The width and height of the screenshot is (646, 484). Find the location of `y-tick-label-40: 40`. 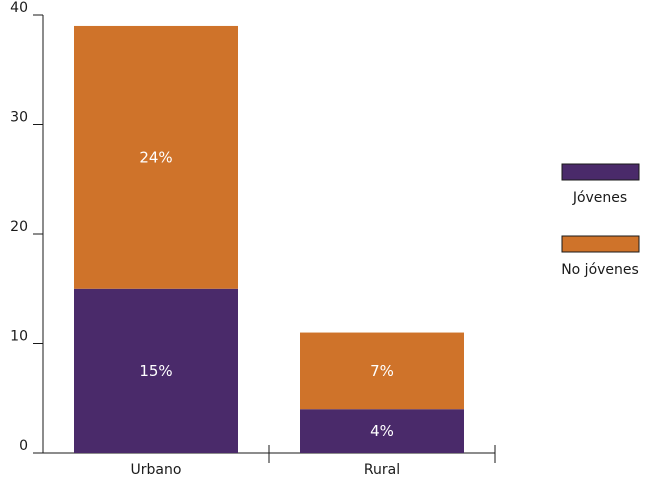

y-tick-label-40: 40 is located at coordinates (19, 8).